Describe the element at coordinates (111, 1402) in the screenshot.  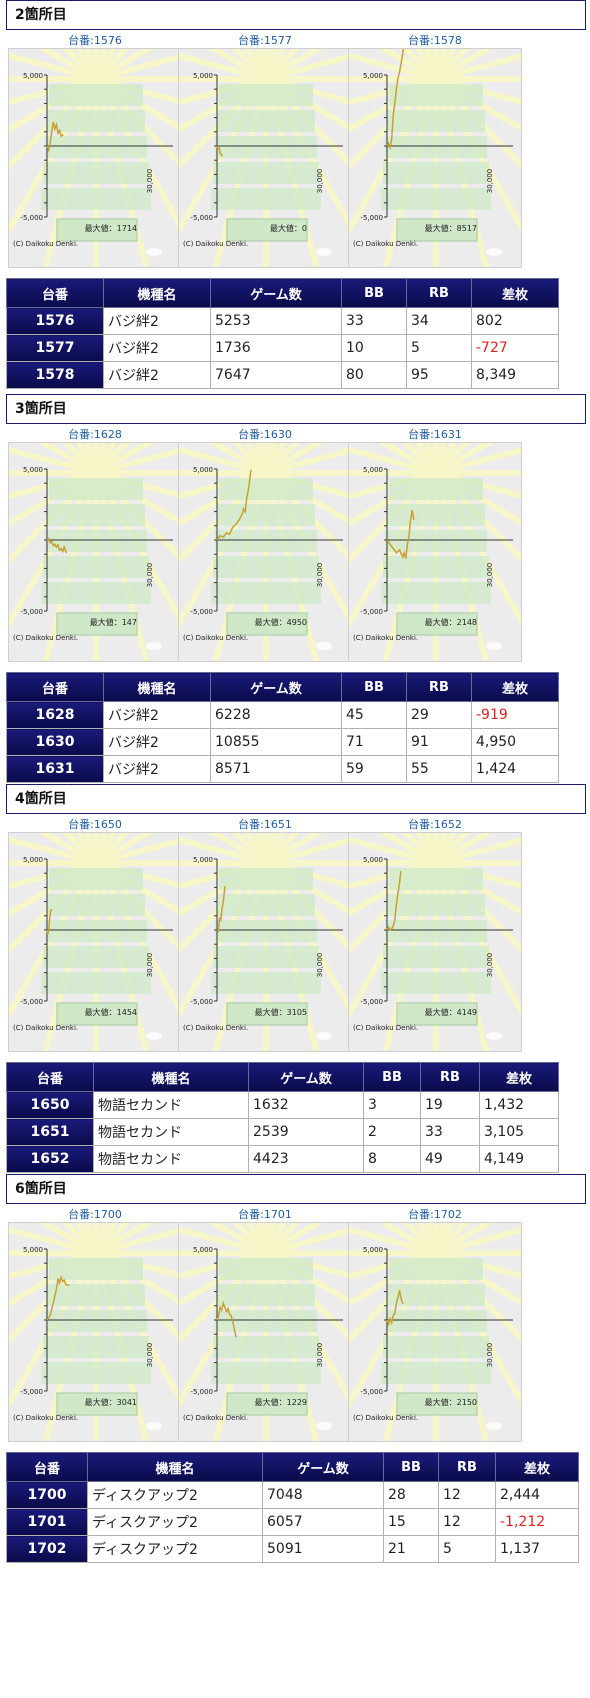
I see `max-value-label: 最大値：3041` at that location.